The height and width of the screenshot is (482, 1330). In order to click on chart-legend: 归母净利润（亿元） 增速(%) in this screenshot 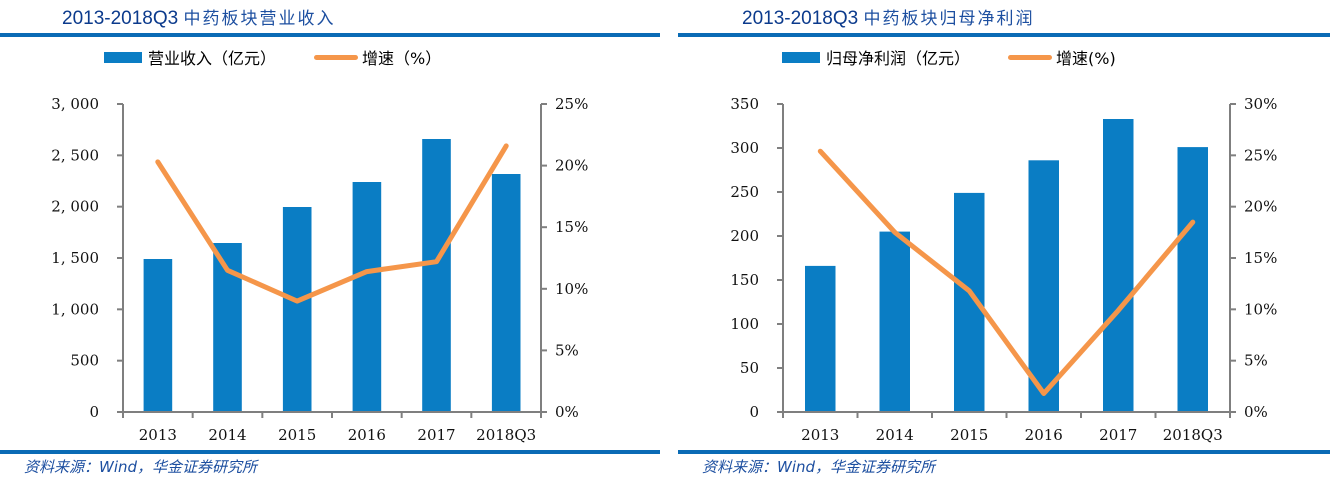, I will do `click(949, 57)`.